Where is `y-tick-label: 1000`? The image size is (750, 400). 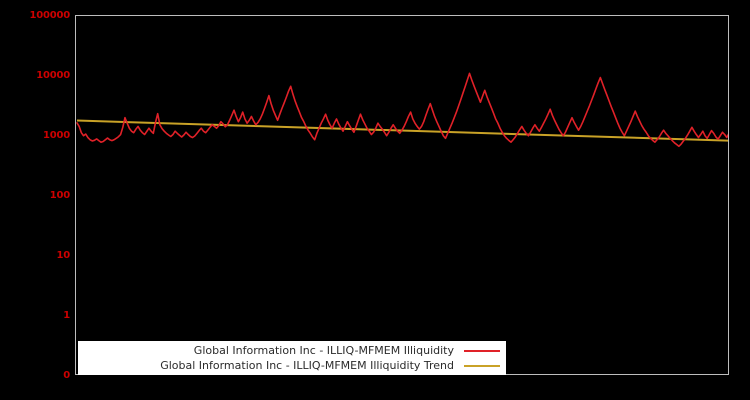 y-tick-label: 1000 is located at coordinates (56, 135).